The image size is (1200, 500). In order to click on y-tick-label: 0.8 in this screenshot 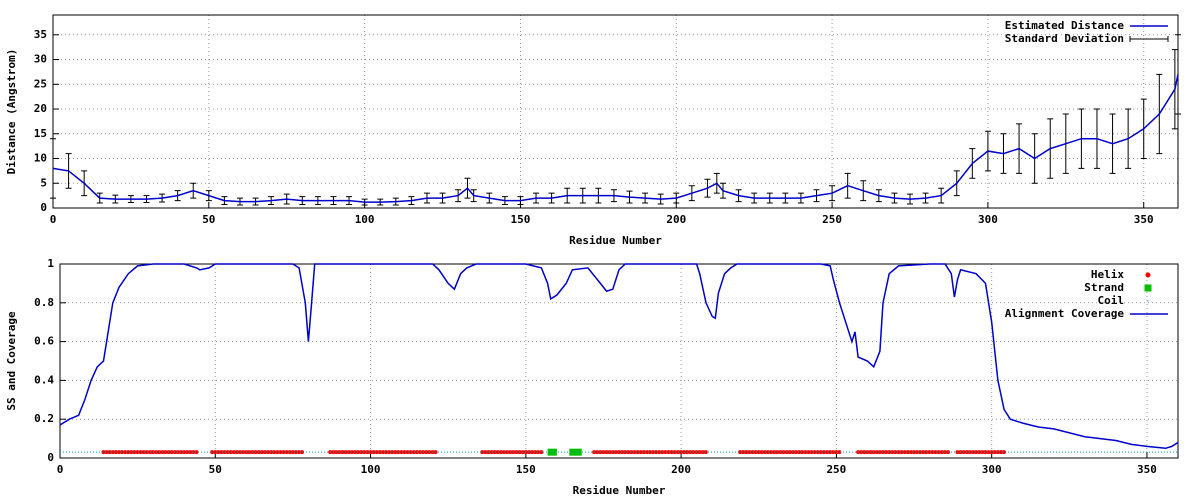, I will do `click(44, 302)`.